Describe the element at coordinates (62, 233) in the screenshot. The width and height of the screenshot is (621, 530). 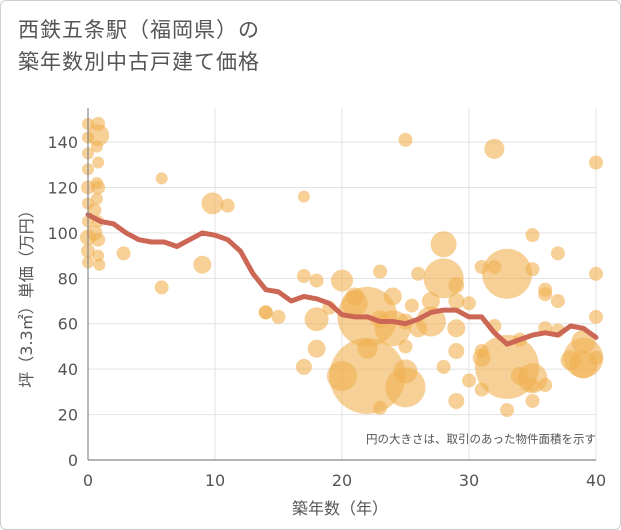
I see `y-tick-label: 100` at that location.